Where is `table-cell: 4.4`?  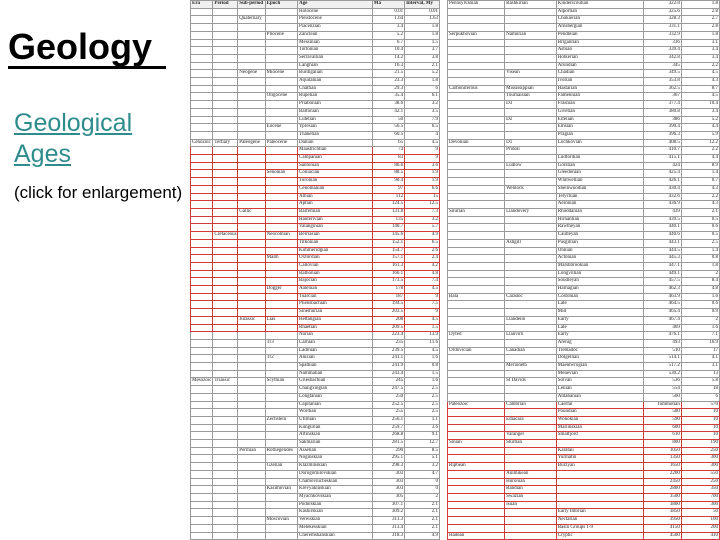
table-cell: 4.4 is located at coordinates (700, 158).